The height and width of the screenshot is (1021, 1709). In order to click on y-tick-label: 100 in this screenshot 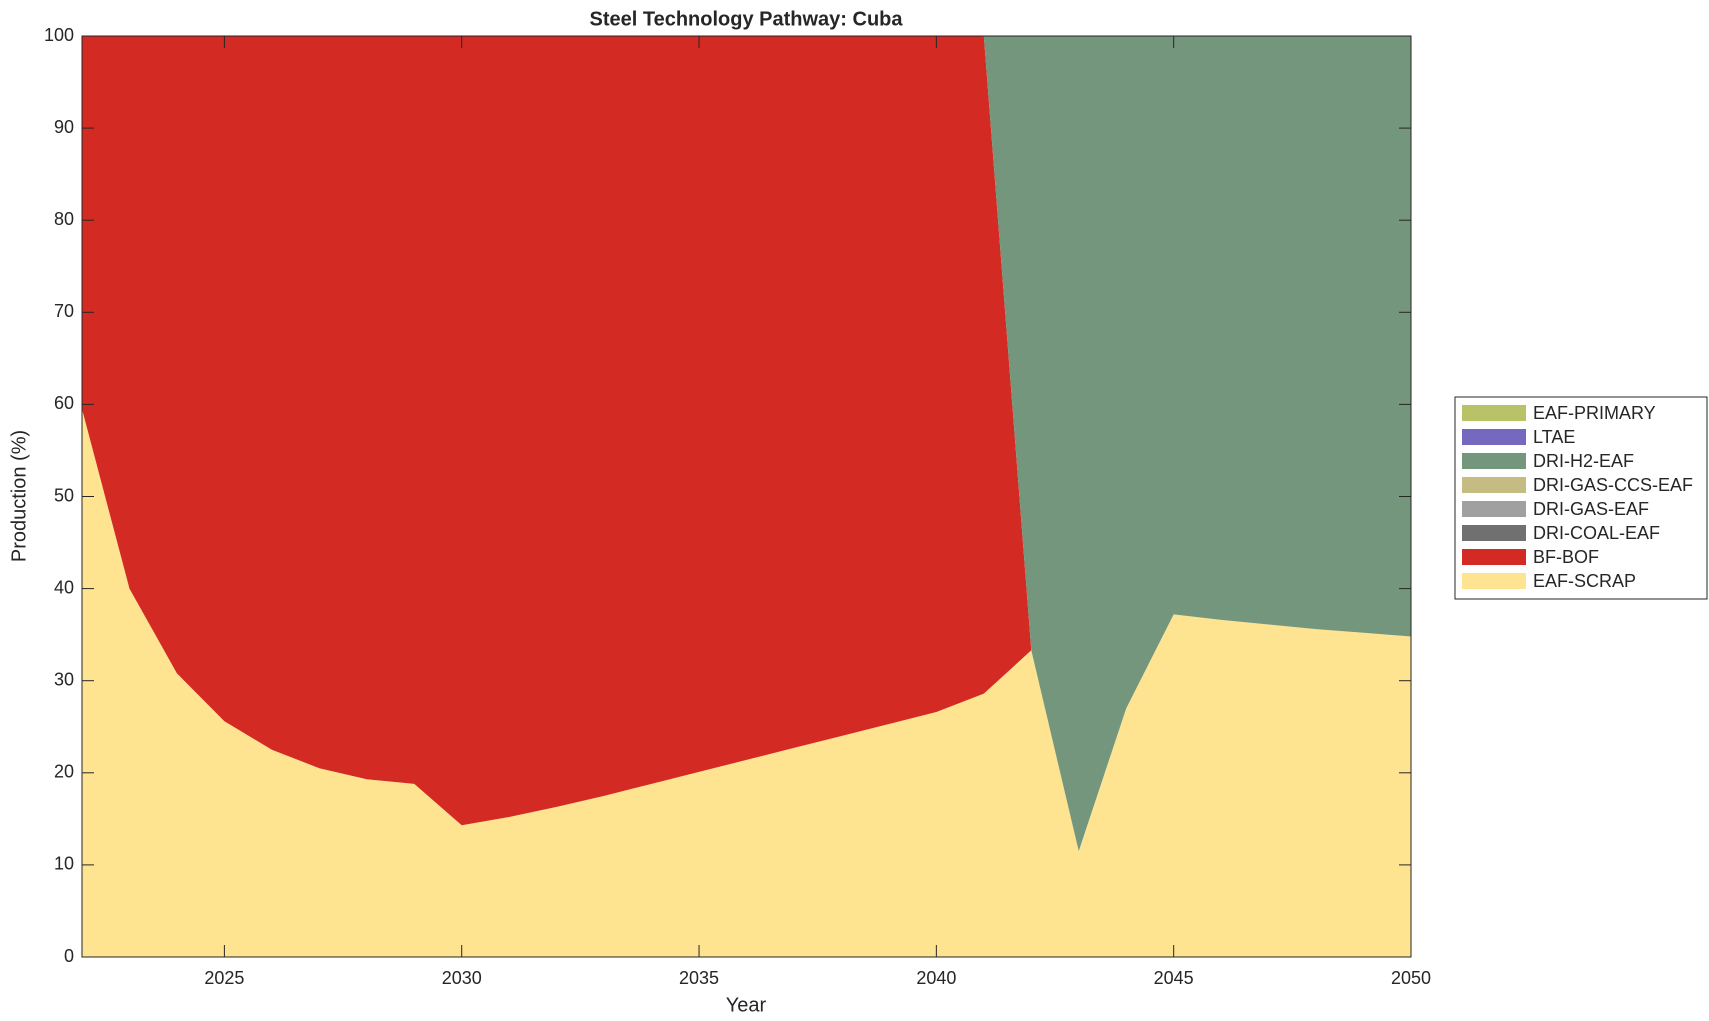, I will do `click(59, 35)`.